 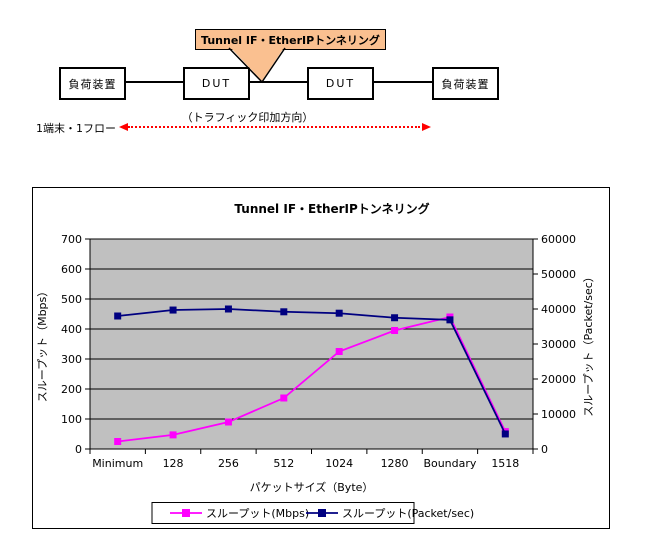 I want to click on x-tick-label: 128, so click(x=173, y=463).